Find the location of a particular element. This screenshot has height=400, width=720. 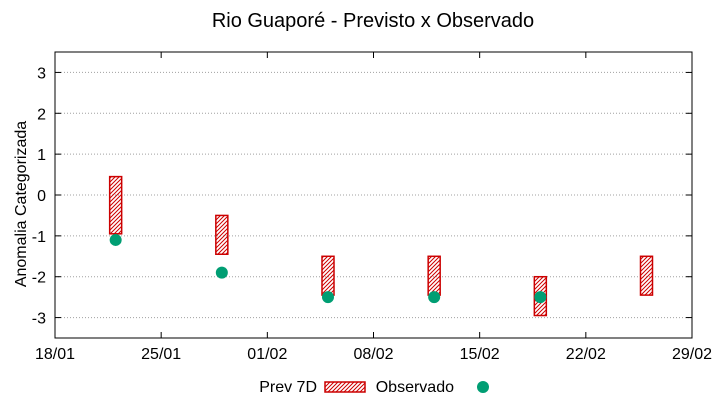

y-axis-label: Anomalia Categorizada is located at coordinates (21, 204).